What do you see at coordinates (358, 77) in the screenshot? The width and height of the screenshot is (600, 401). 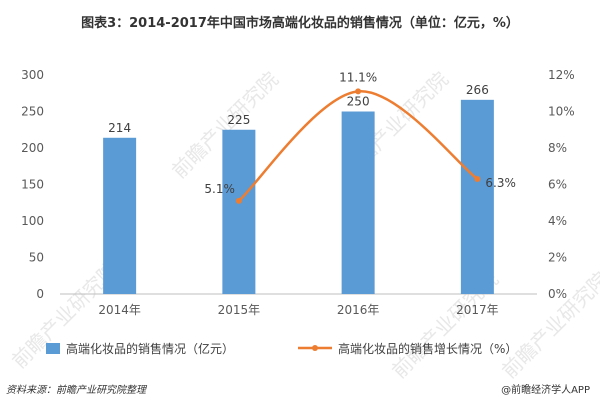 I see `growth-data-label: 11.1%` at bounding box center [358, 77].